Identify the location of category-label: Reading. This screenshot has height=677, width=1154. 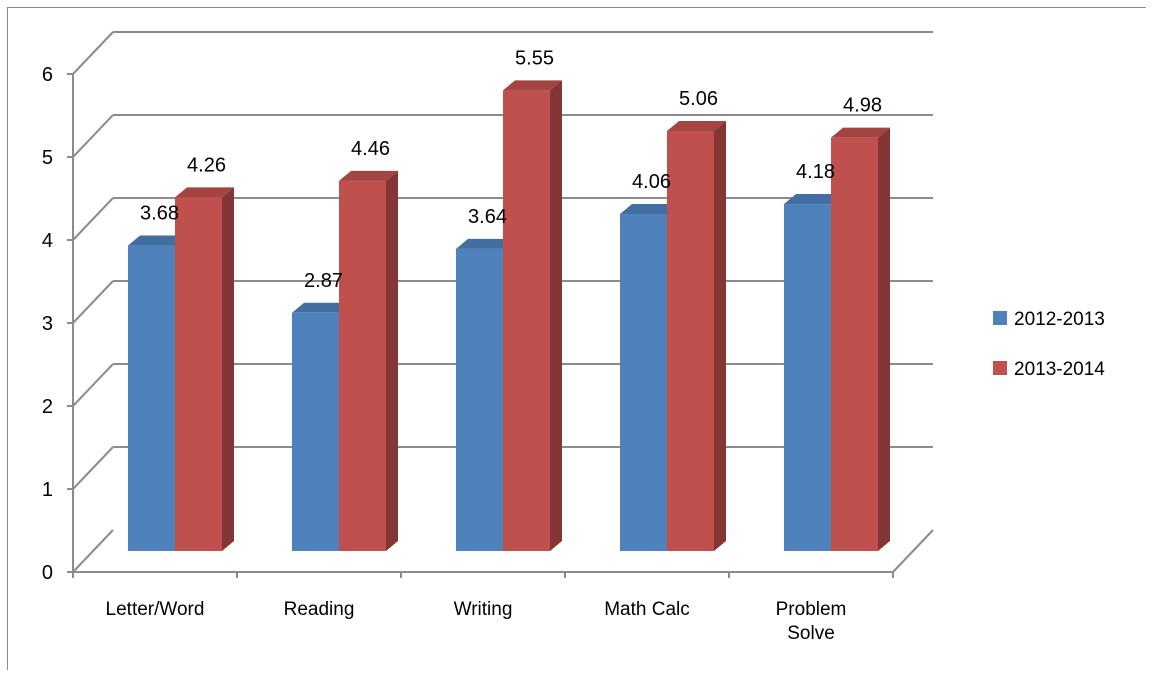
(319, 609).